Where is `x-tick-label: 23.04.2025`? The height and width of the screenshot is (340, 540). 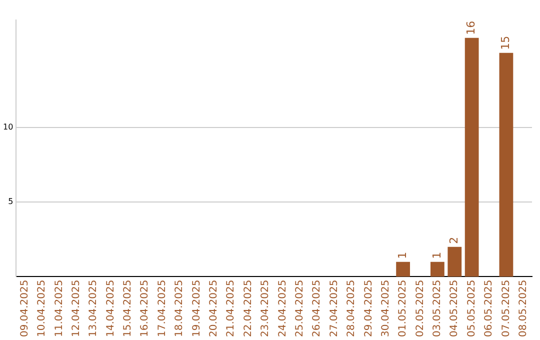
x-tick-label: 23.04.2025 is located at coordinates (266, 309).